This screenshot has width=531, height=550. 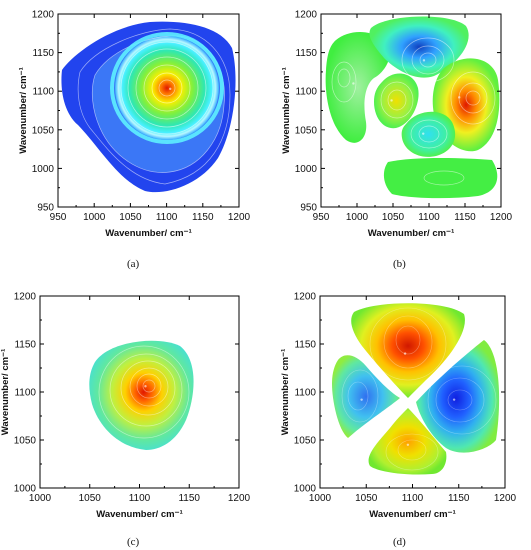 I want to click on contour-ring, so click(x=167, y=88).